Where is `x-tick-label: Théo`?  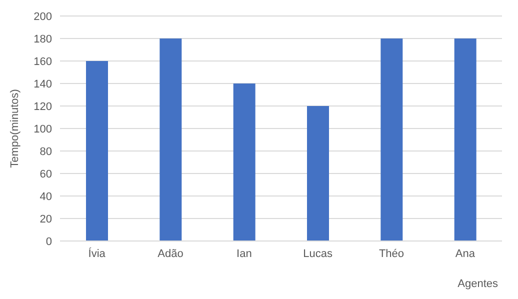 x-tick-label: Théo is located at coordinates (391, 254).